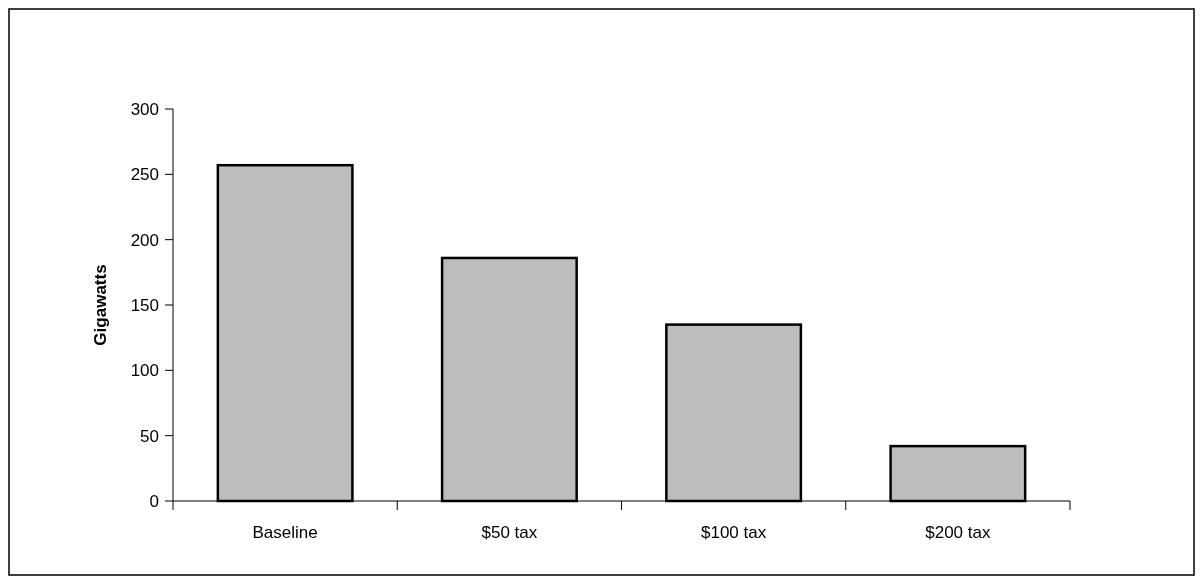 The width and height of the screenshot is (1203, 584). I want to click on x-tick-label: $200 tax, so click(958, 532).